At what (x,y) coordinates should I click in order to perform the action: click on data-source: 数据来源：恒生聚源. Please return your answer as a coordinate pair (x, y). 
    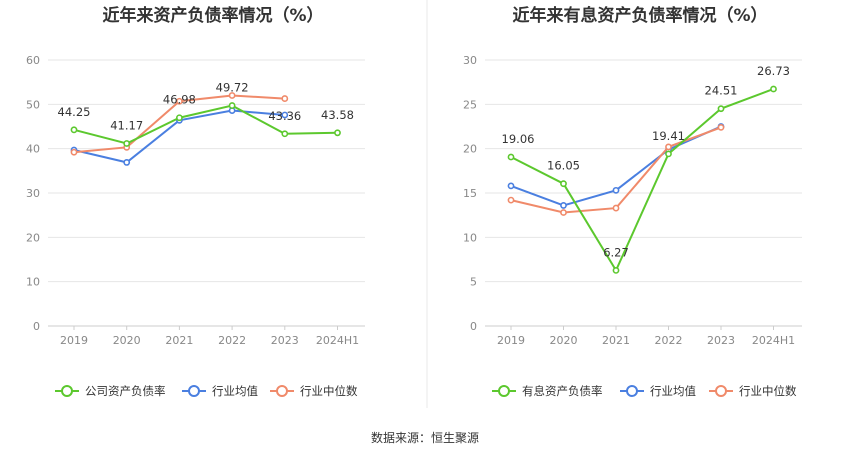
    Looking at the image, I should click on (425, 437).